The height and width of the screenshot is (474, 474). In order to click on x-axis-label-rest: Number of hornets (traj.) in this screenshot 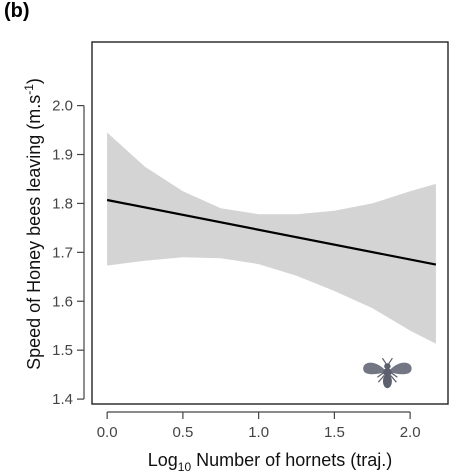, I will do `click(291, 460)`.